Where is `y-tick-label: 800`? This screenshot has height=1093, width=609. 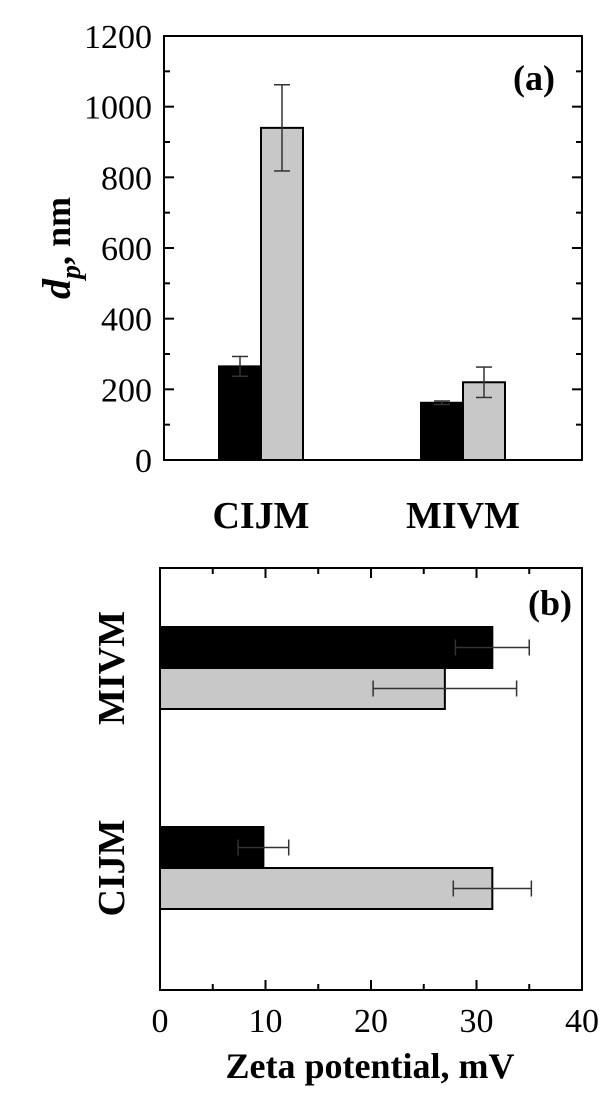 y-tick-label: 800 is located at coordinates (126, 178).